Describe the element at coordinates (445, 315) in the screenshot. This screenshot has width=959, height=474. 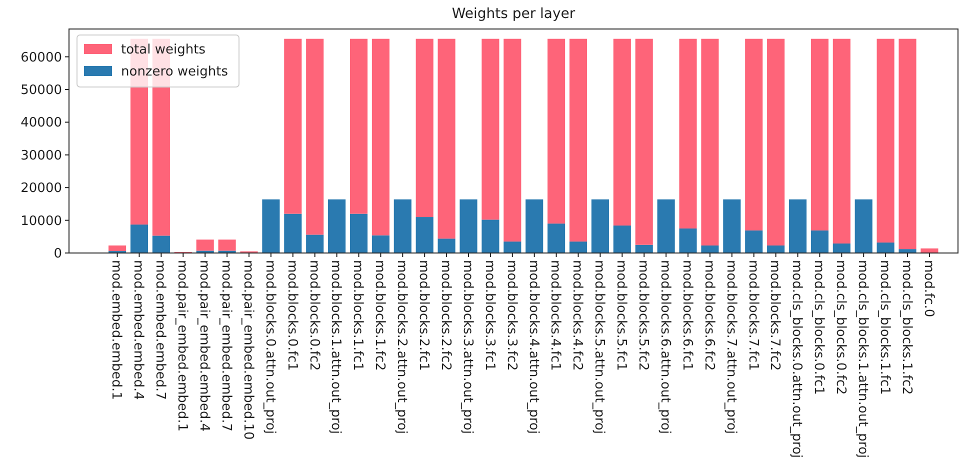
I see `x-tick-label: mod.blocks.2.fc2` at that location.